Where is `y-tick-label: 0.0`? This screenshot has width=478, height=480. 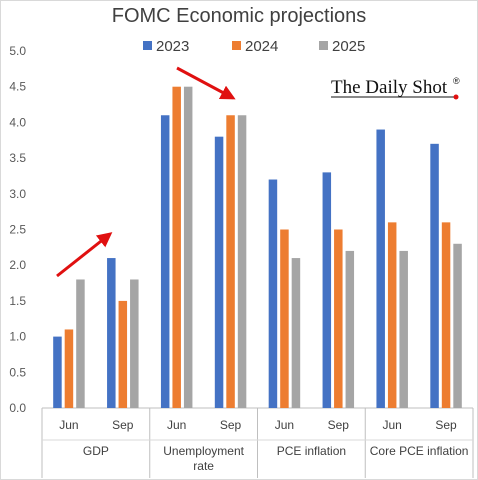
y-tick-label: 0.0 is located at coordinates (17, 408).